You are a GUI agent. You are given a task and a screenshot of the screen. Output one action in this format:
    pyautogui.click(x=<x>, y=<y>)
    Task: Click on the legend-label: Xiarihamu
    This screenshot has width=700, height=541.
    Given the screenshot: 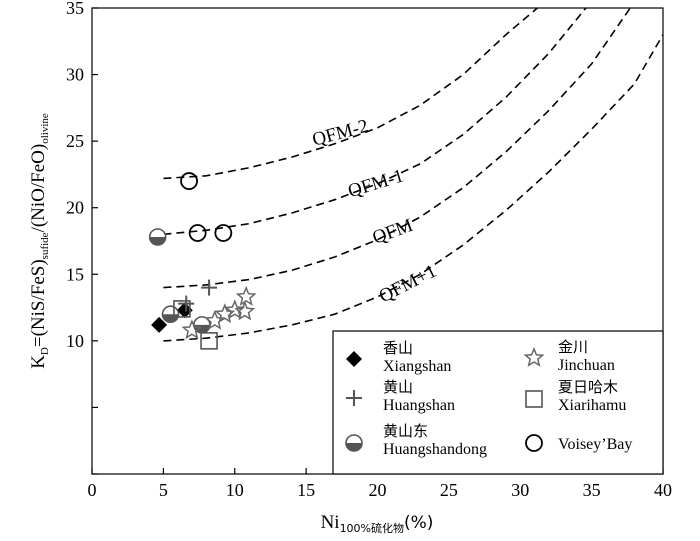 What is the action you would take?
    pyautogui.click(x=592, y=405)
    